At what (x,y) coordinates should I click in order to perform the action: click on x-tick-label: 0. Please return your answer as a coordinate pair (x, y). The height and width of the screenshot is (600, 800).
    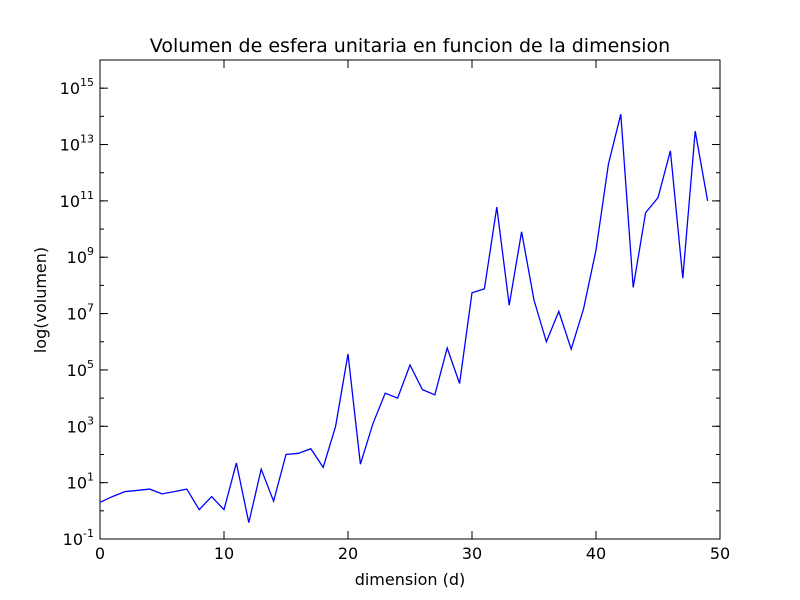
    Looking at the image, I should click on (100, 553).